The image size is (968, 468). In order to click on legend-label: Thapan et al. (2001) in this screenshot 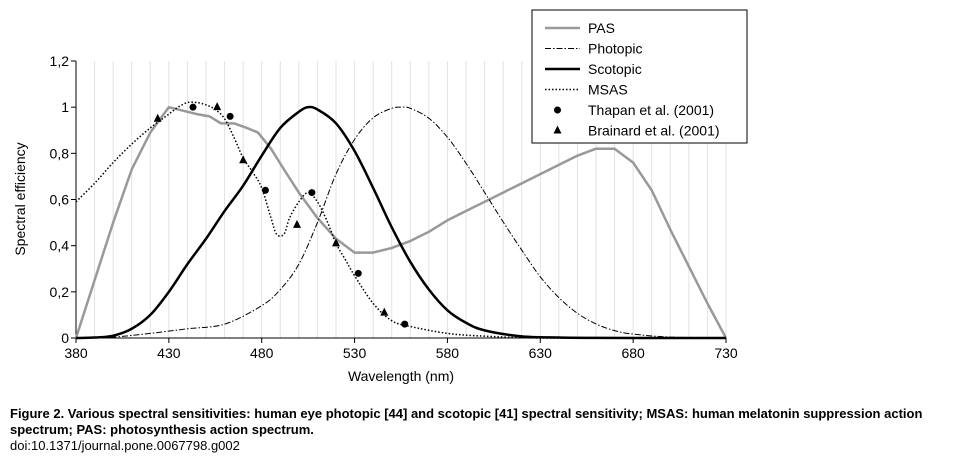, I will do `click(651, 110)`.